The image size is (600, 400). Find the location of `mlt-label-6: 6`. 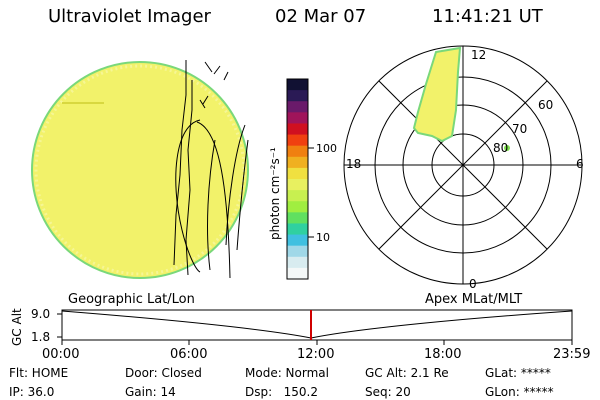

mlt-label-6: 6 is located at coordinates (580, 164).